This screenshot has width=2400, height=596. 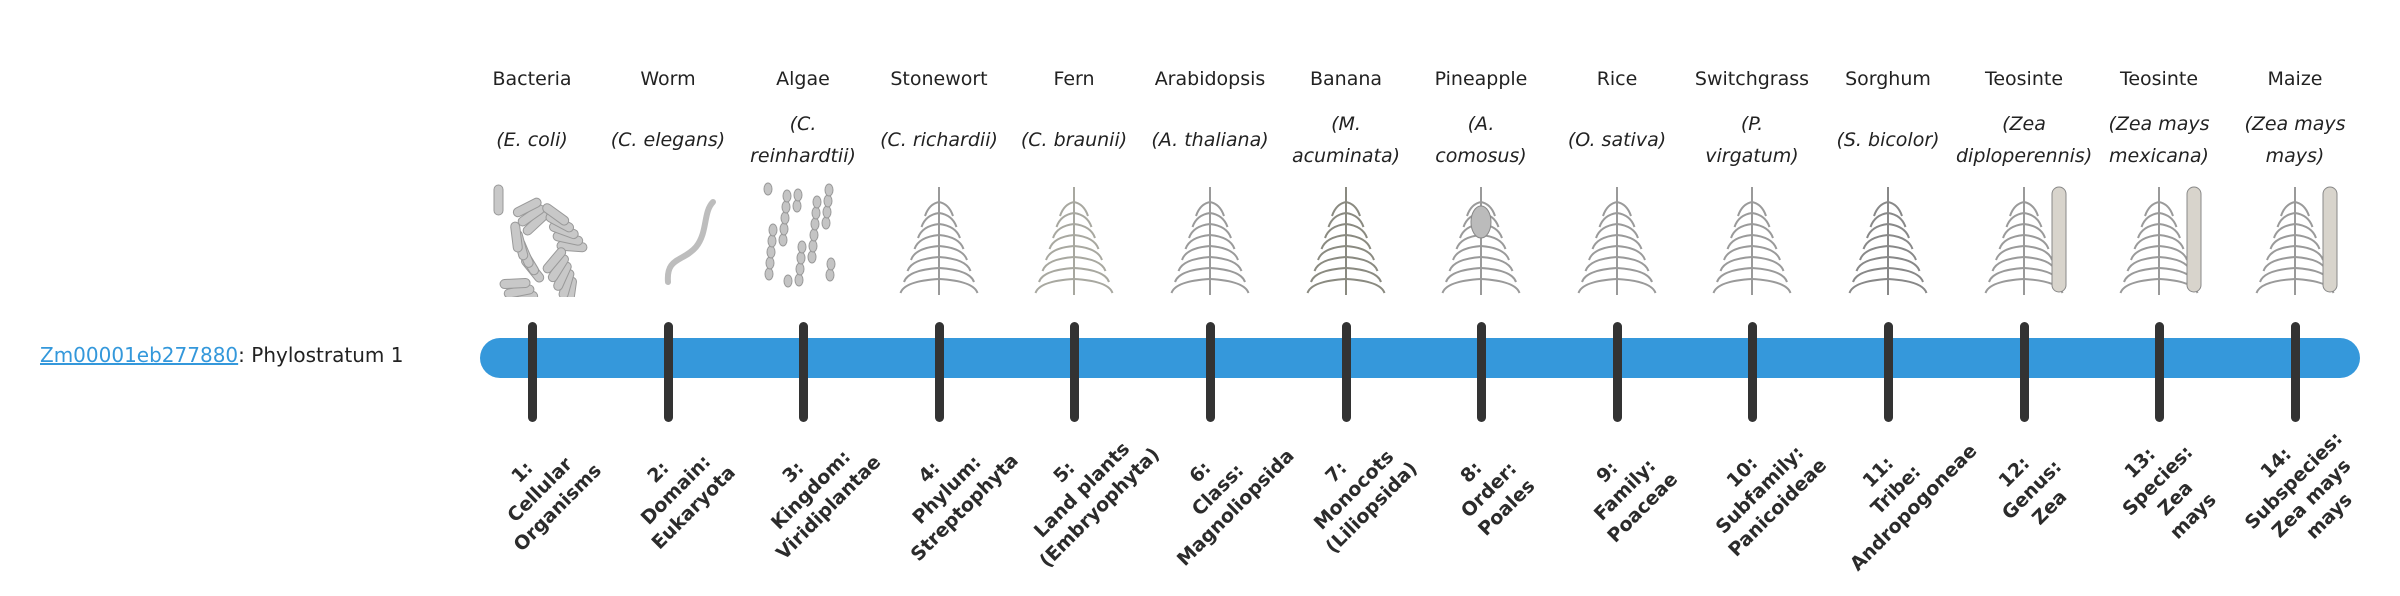 What do you see at coordinates (2159, 156) in the screenshot?
I see `scientific-name-line: mexicana)` at bounding box center [2159, 156].